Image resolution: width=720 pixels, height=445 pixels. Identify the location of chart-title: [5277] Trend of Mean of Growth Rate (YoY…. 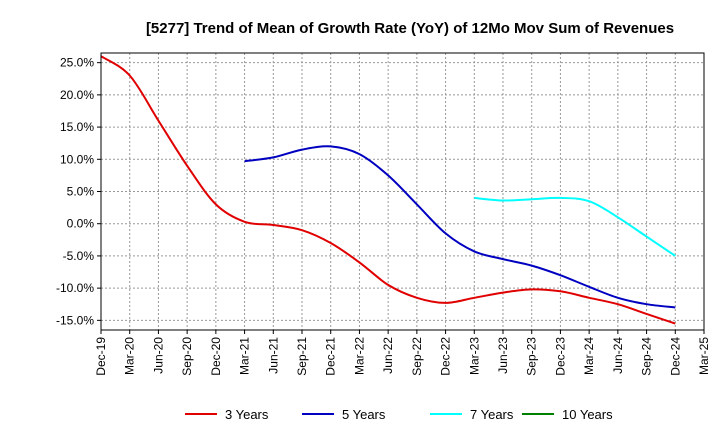
(410, 28).